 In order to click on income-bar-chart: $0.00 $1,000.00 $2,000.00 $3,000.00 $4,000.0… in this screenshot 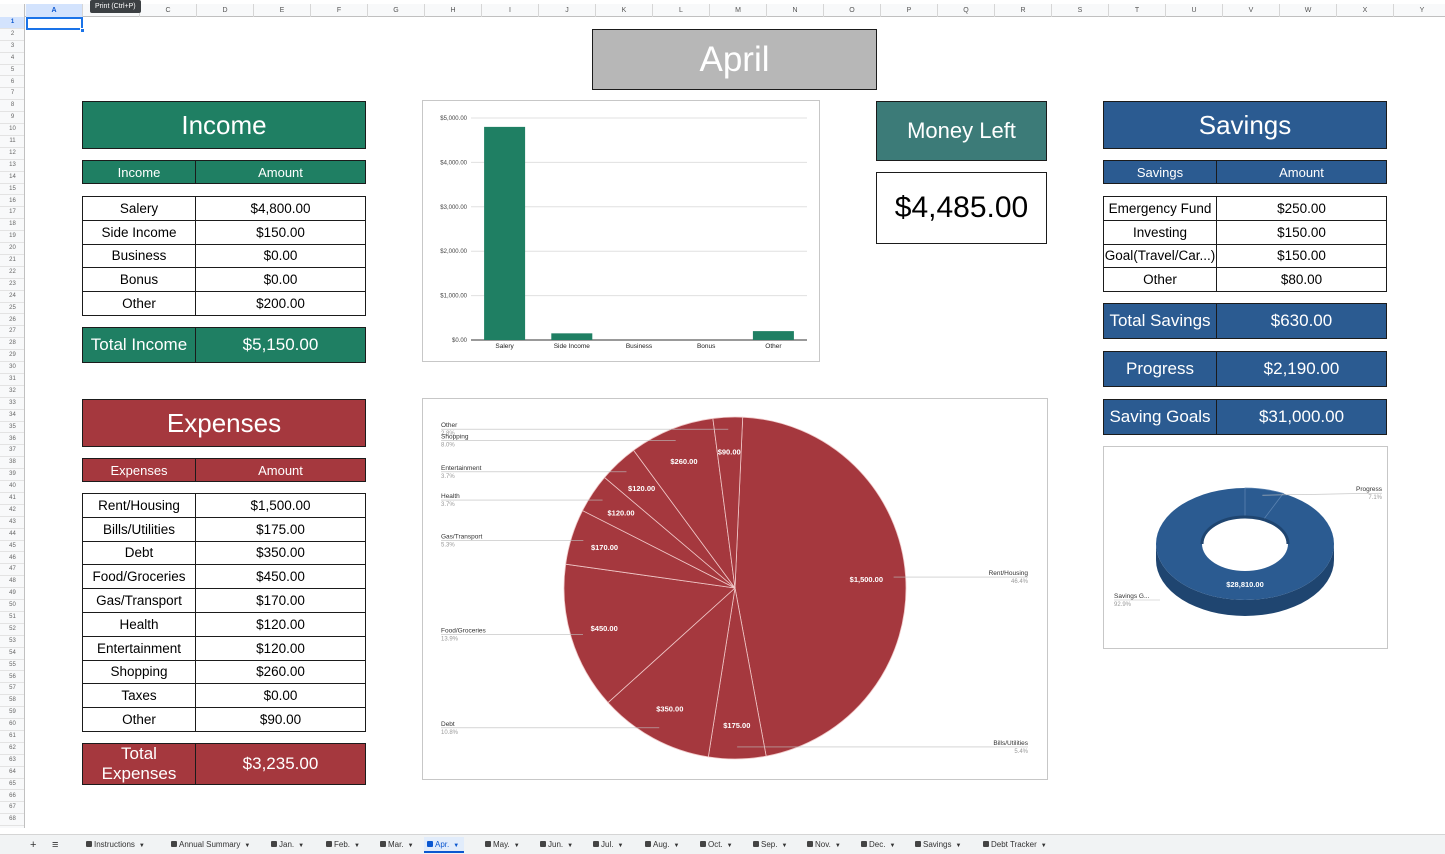, I will do `click(621, 231)`.